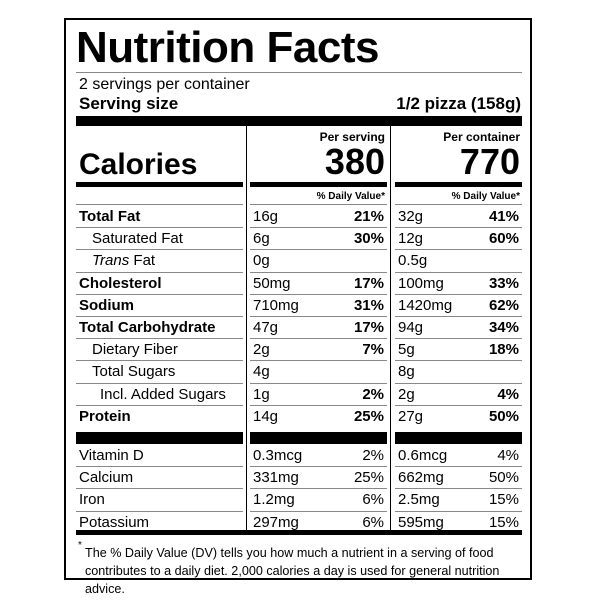 This screenshot has height=600, width=600. Describe the element at coordinates (261, 239) in the screenshot. I see `amount: 6g` at that location.